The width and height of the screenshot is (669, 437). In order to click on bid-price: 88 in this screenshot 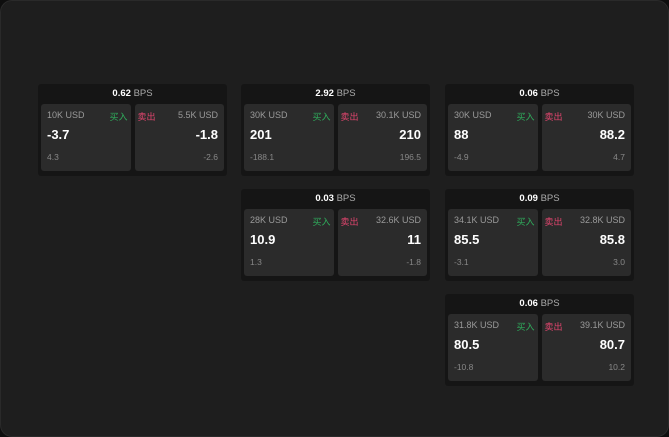, I will do `click(461, 134)`.